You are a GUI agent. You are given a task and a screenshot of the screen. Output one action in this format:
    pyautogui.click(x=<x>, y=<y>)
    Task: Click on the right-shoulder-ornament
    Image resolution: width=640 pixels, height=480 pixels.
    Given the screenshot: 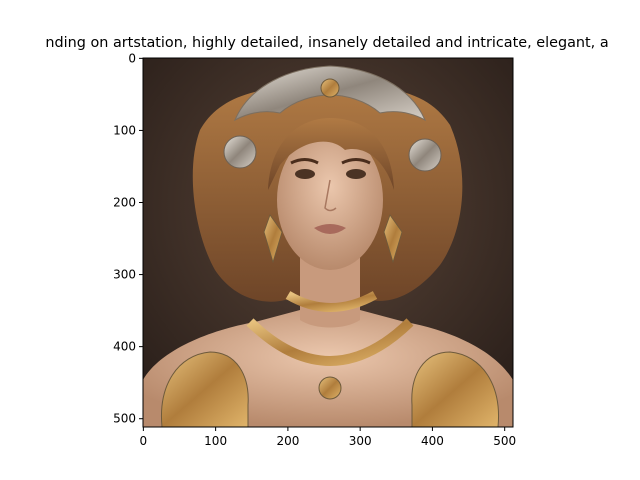 What is the action you would take?
    pyautogui.click(x=455, y=389)
    